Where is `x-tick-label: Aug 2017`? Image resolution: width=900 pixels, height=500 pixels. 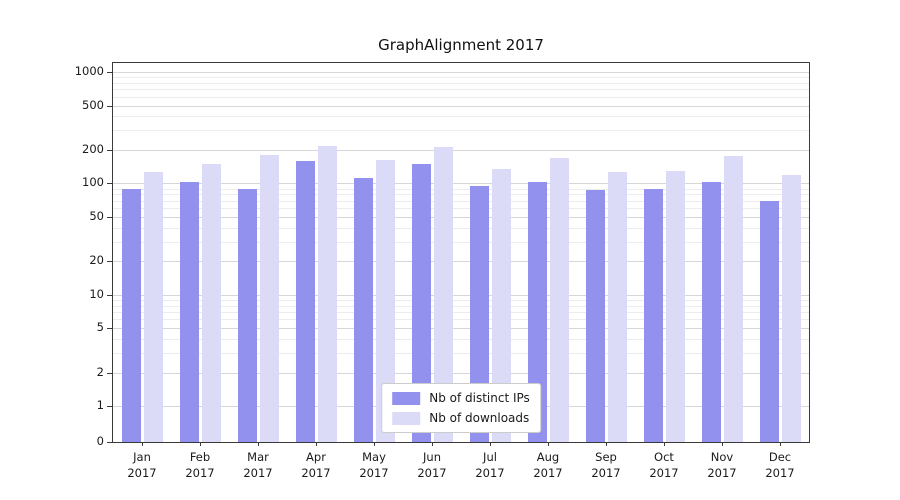
x-tick-label: Aug 2017 is located at coordinates (548, 465).